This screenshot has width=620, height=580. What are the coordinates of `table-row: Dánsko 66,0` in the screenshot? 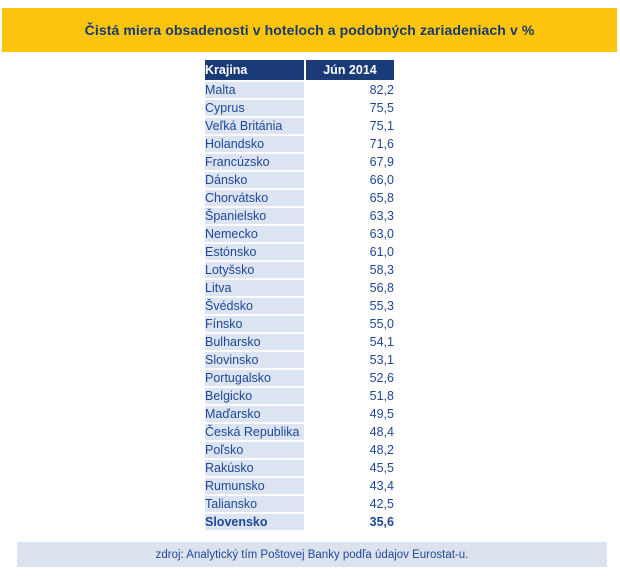 It's located at (299, 180).